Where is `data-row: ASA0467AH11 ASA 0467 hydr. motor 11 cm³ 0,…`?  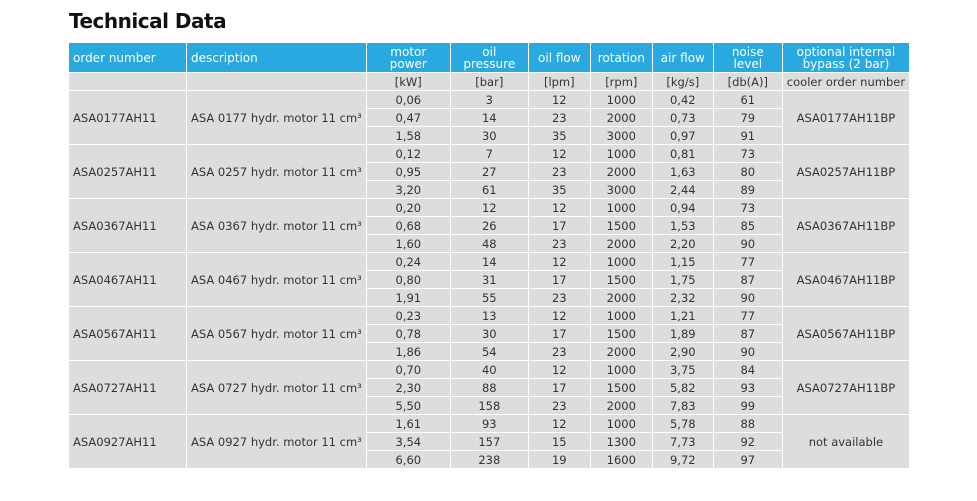 data-row: ASA0467AH11 ASA 0467 hydr. motor 11 cm³ 0,… is located at coordinates (489, 279).